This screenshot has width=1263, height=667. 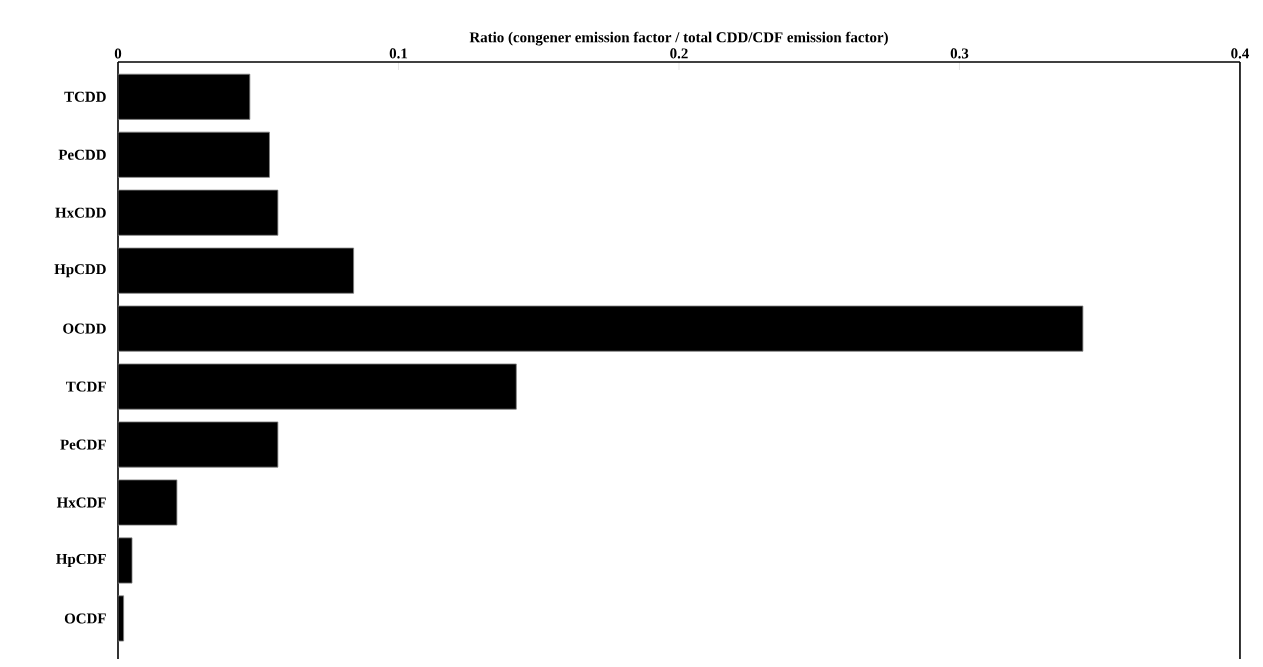 What do you see at coordinates (85, 96) in the screenshot?
I see `y-tick-label: TCDD` at bounding box center [85, 96].